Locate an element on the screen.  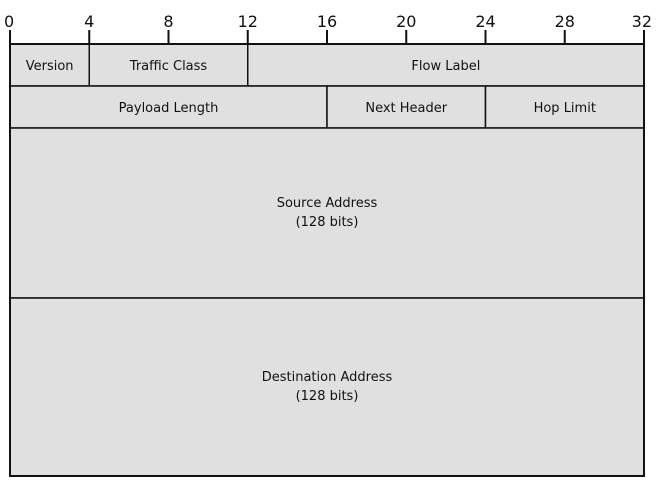
field-label: Next Header is located at coordinates (406, 108).